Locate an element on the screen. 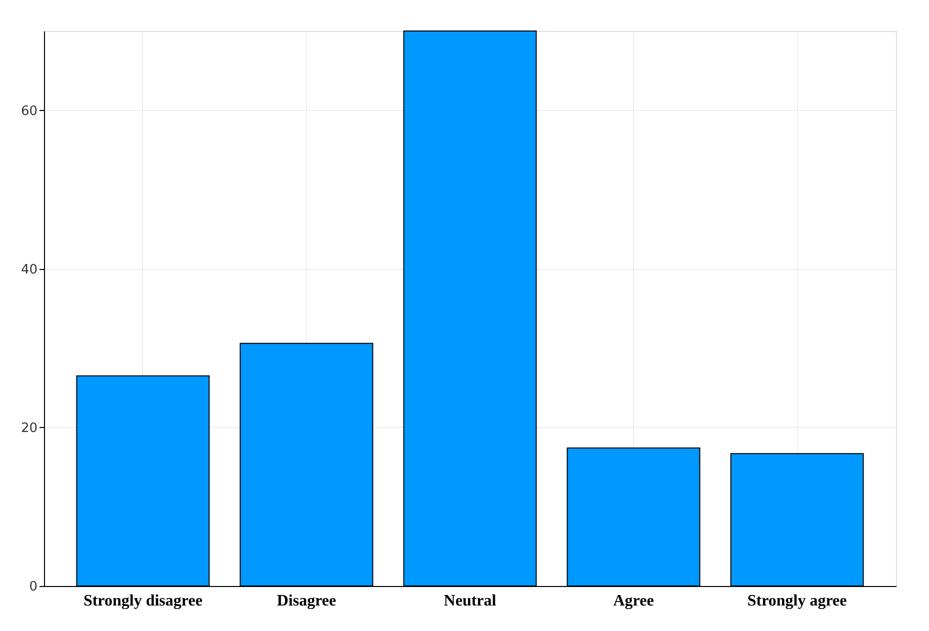 The width and height of the screenshot is (929, 631). x-tick-label: Agree is located at coordinates (633, 601).